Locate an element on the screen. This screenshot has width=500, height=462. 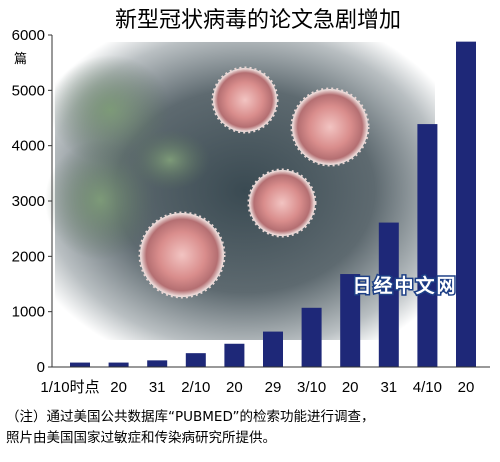
watermark: 日经中文网 is located at coordinates (404, 285).